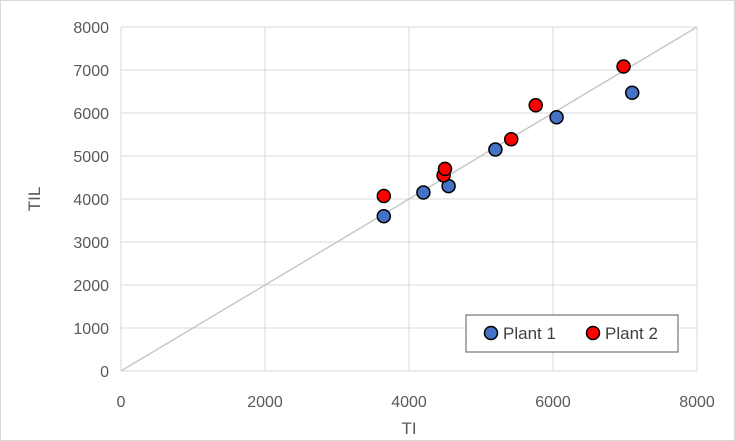 This screenshot has height=441, width=735. Describe the element at coordinates (104, 372) in the screenshot. I see `y-tick-label: 0` at that location.